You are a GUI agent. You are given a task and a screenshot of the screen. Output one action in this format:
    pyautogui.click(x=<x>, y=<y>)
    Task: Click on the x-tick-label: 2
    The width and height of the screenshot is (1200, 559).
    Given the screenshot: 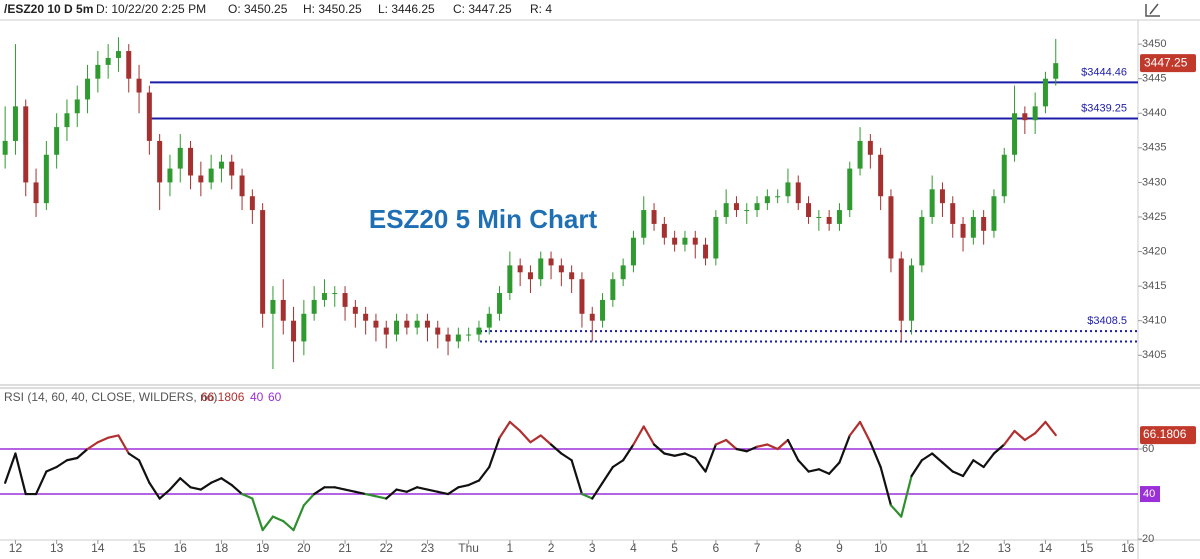 What is the action you would take?
    pyautogui.click(x=551, y=548)
    